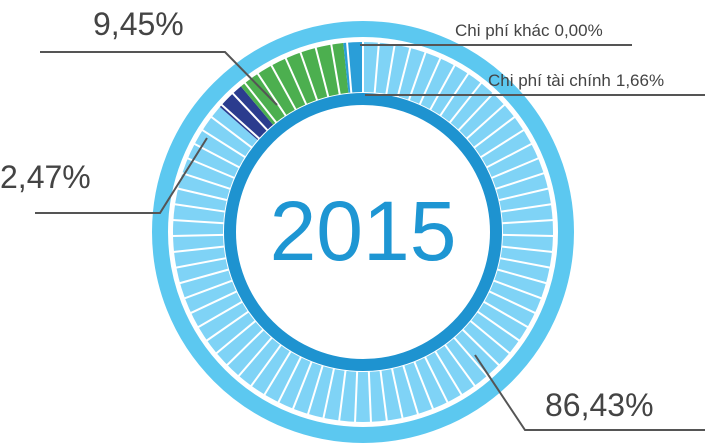  What do you see at coordinates (640, 80) in the screenshot?
I see `value-label: 1,66%` at bounding box center [640, 80].